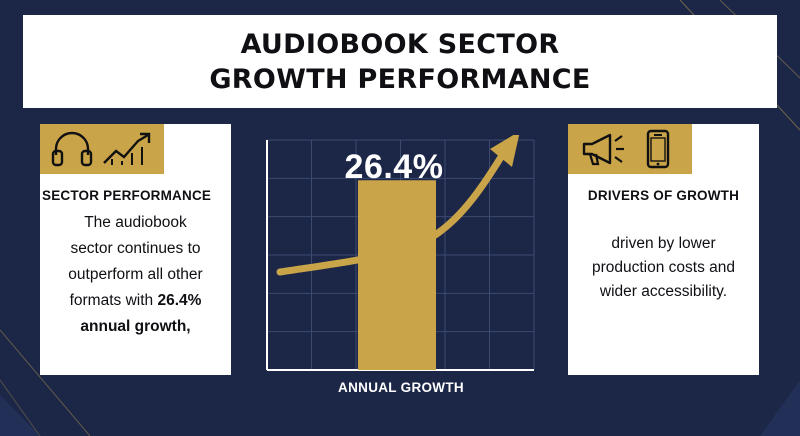 This screenshot has height=436, width=800. Describe the element at coordinates (127, 195) in the screenshot. I see `sector-performance-heading: SECTOR PERFORMANCE` at that location.